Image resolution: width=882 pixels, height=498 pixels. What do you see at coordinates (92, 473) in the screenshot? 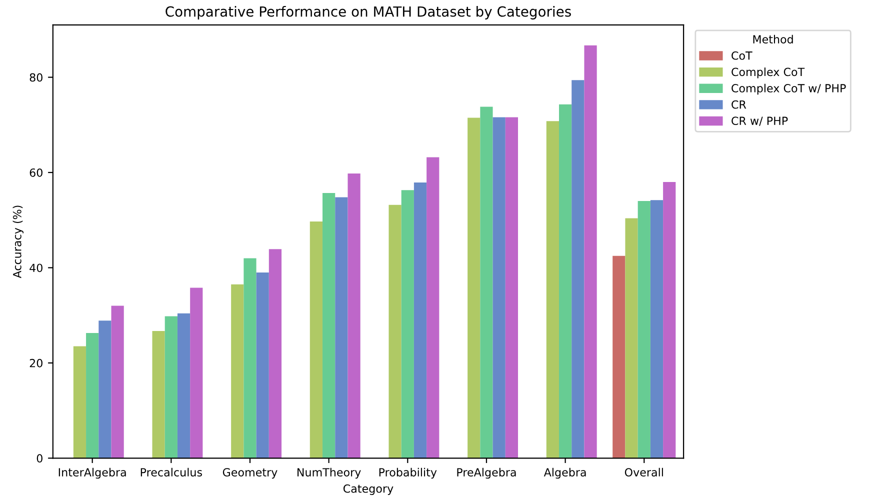
I see `x-tick-label: InterAlgebra` at bounding box center [92, 473].